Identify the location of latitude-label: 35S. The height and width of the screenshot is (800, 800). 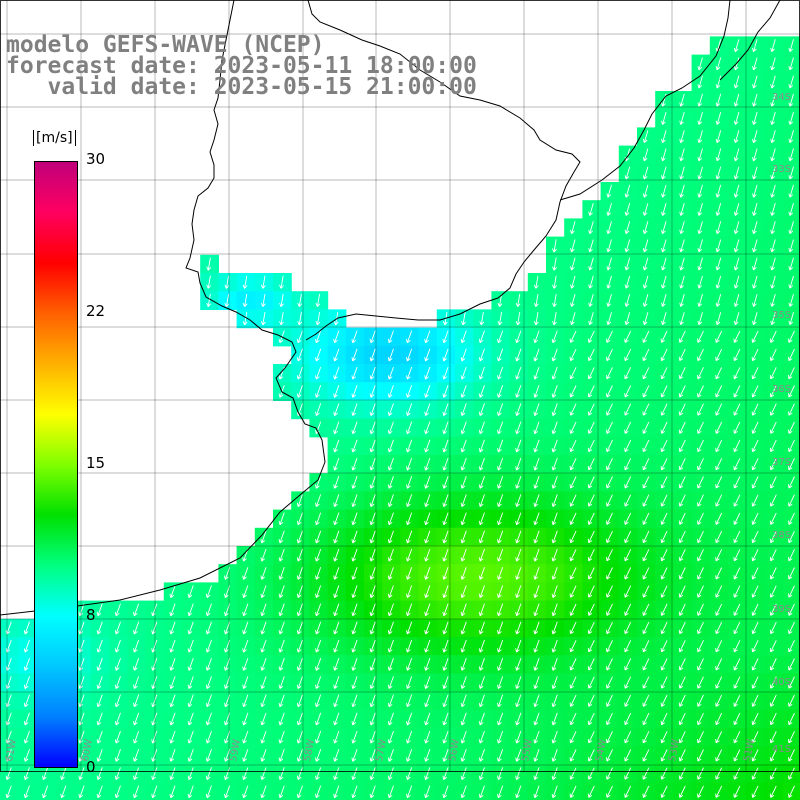
(781, 315).